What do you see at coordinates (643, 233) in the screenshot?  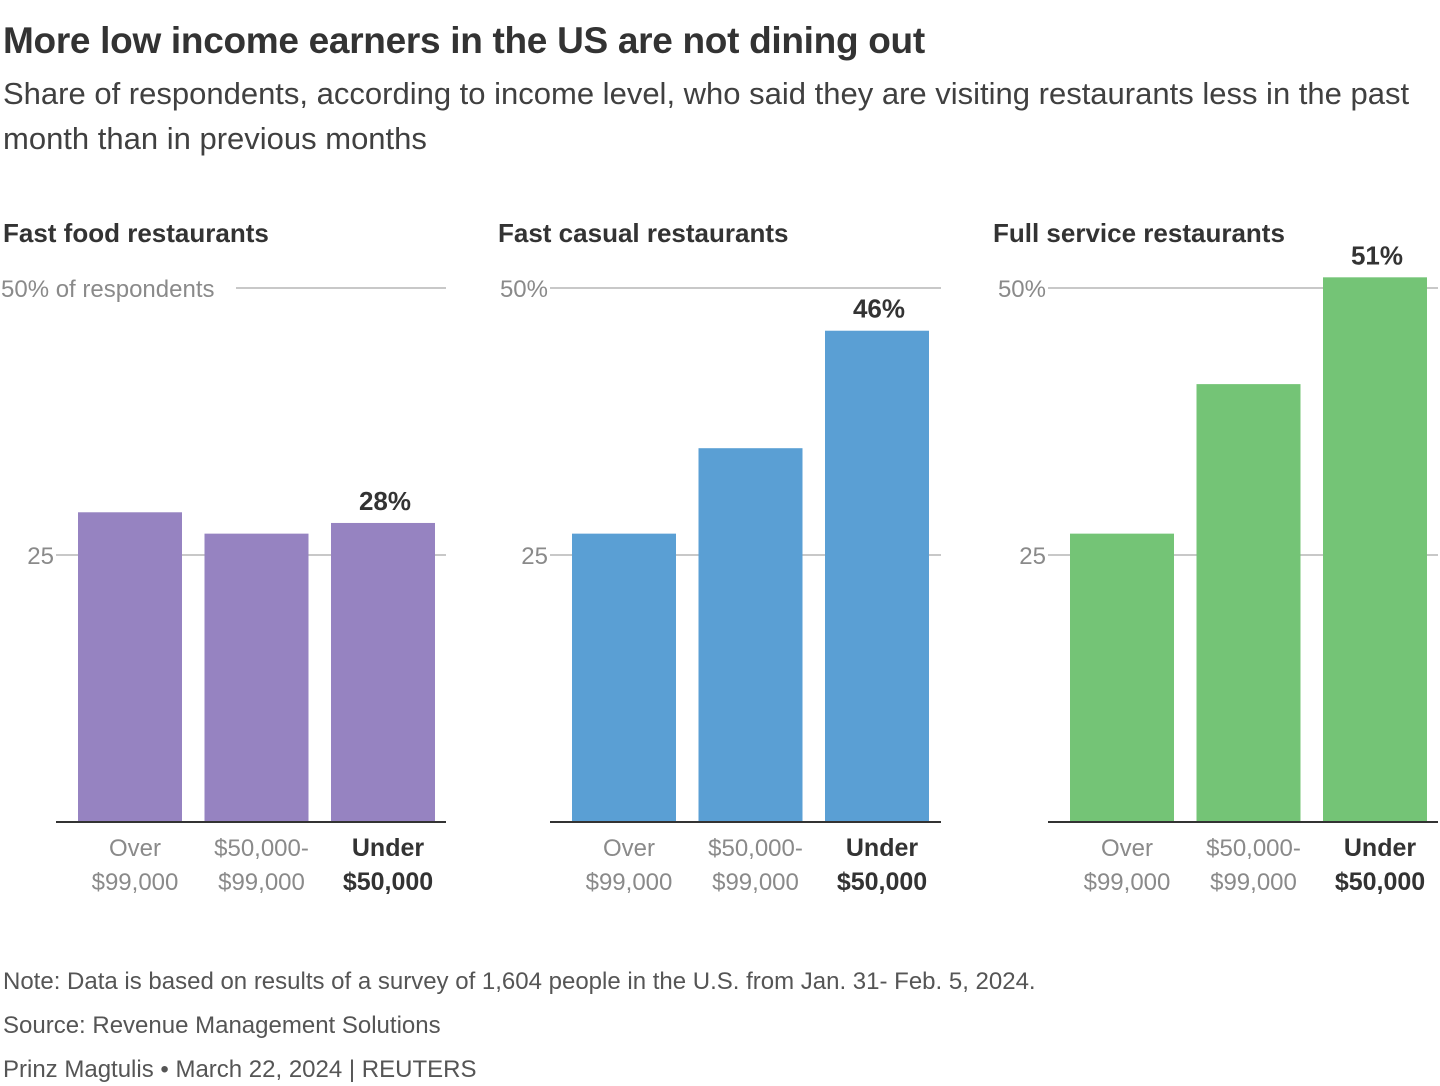 I see `panel-title-fast-casual: Fast casual restaurants` at bounding box center [643, 233].